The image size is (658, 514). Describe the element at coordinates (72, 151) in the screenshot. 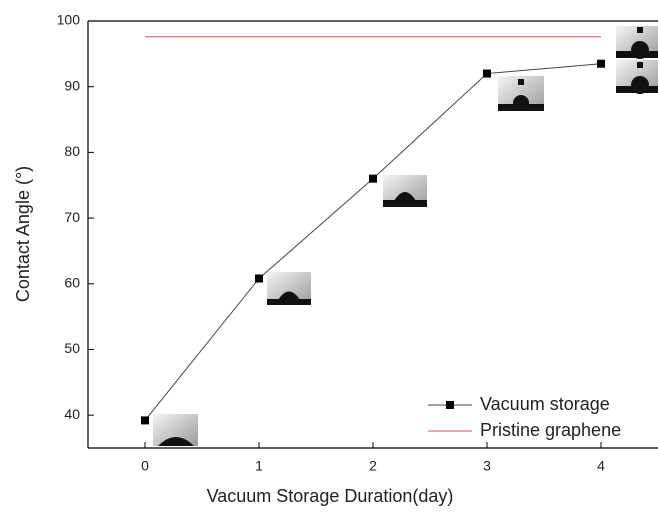

I see `y-tick-label: 80` at that location.